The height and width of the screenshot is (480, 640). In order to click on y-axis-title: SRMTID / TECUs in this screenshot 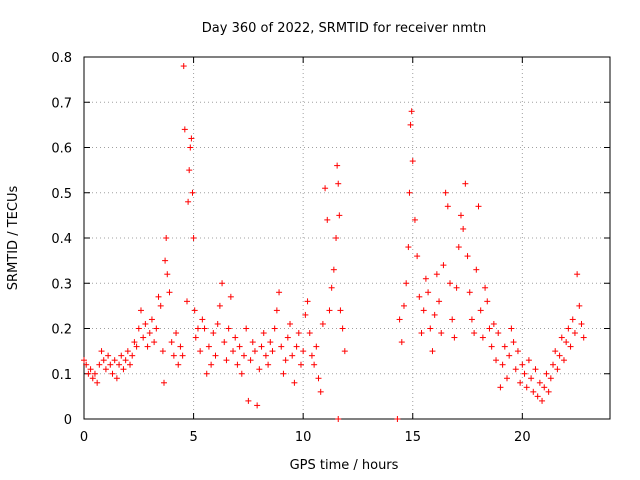, I will do `click(13, 238)`.